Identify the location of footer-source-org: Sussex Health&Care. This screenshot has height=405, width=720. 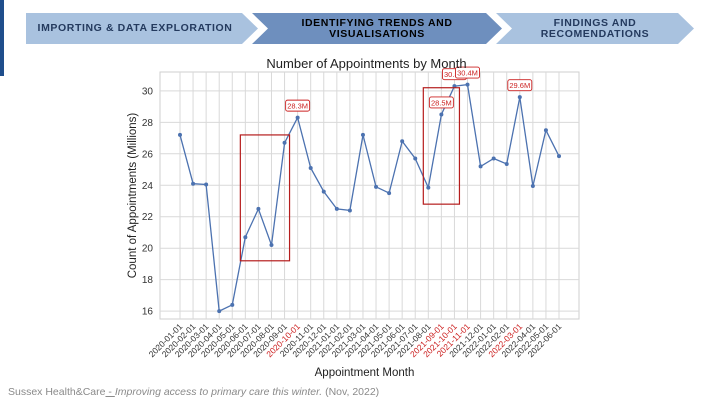
(57, 392).